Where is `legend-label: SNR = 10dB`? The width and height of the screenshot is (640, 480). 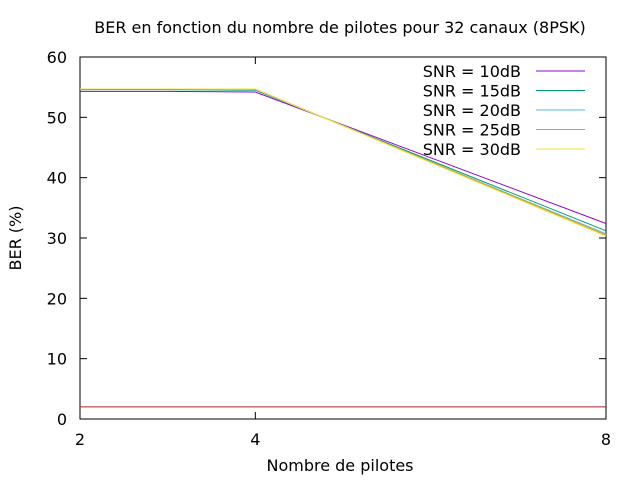 legend-label: SNR = 10dB is located at coordinates (472, 71).